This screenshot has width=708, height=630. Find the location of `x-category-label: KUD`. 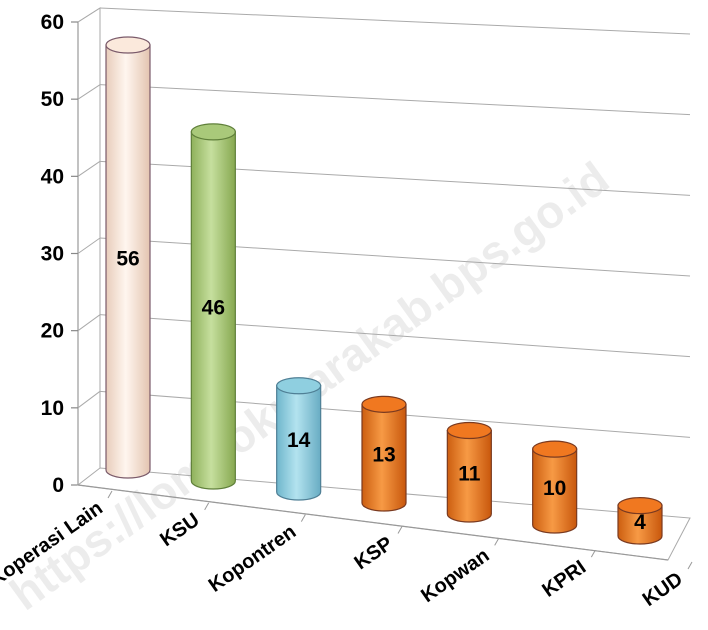

x-category-label: KUD is located at coordinates (663, 589).